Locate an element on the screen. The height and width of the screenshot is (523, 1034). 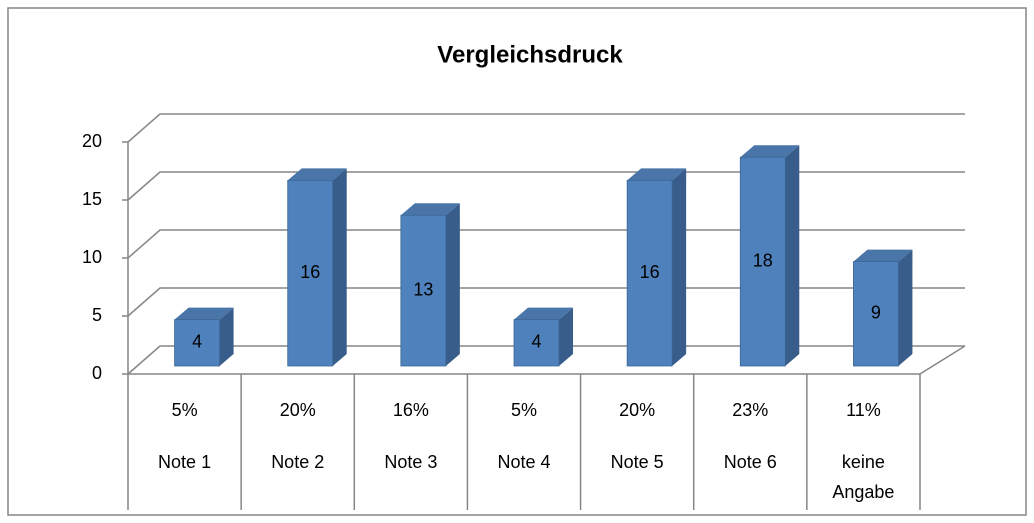
x-tick-label: Note 4 is located at coordinates (524, 462).